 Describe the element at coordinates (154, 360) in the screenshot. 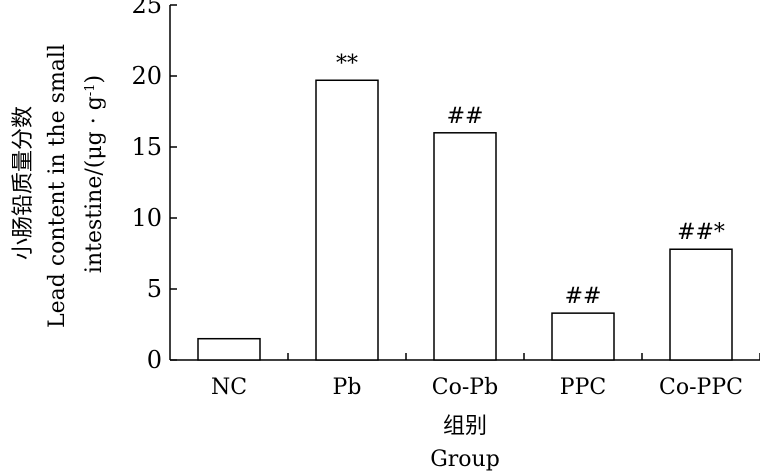

I see `y-tick-label: 0` at that location.